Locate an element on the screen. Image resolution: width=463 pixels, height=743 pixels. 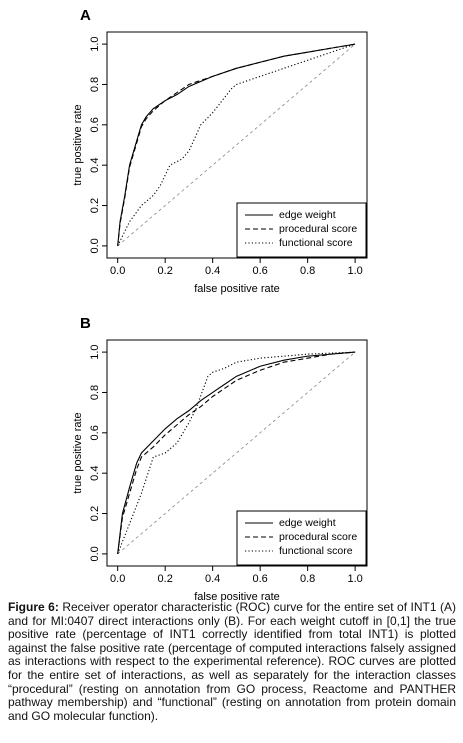
panel-label: B is located at coordinates (85, 323).